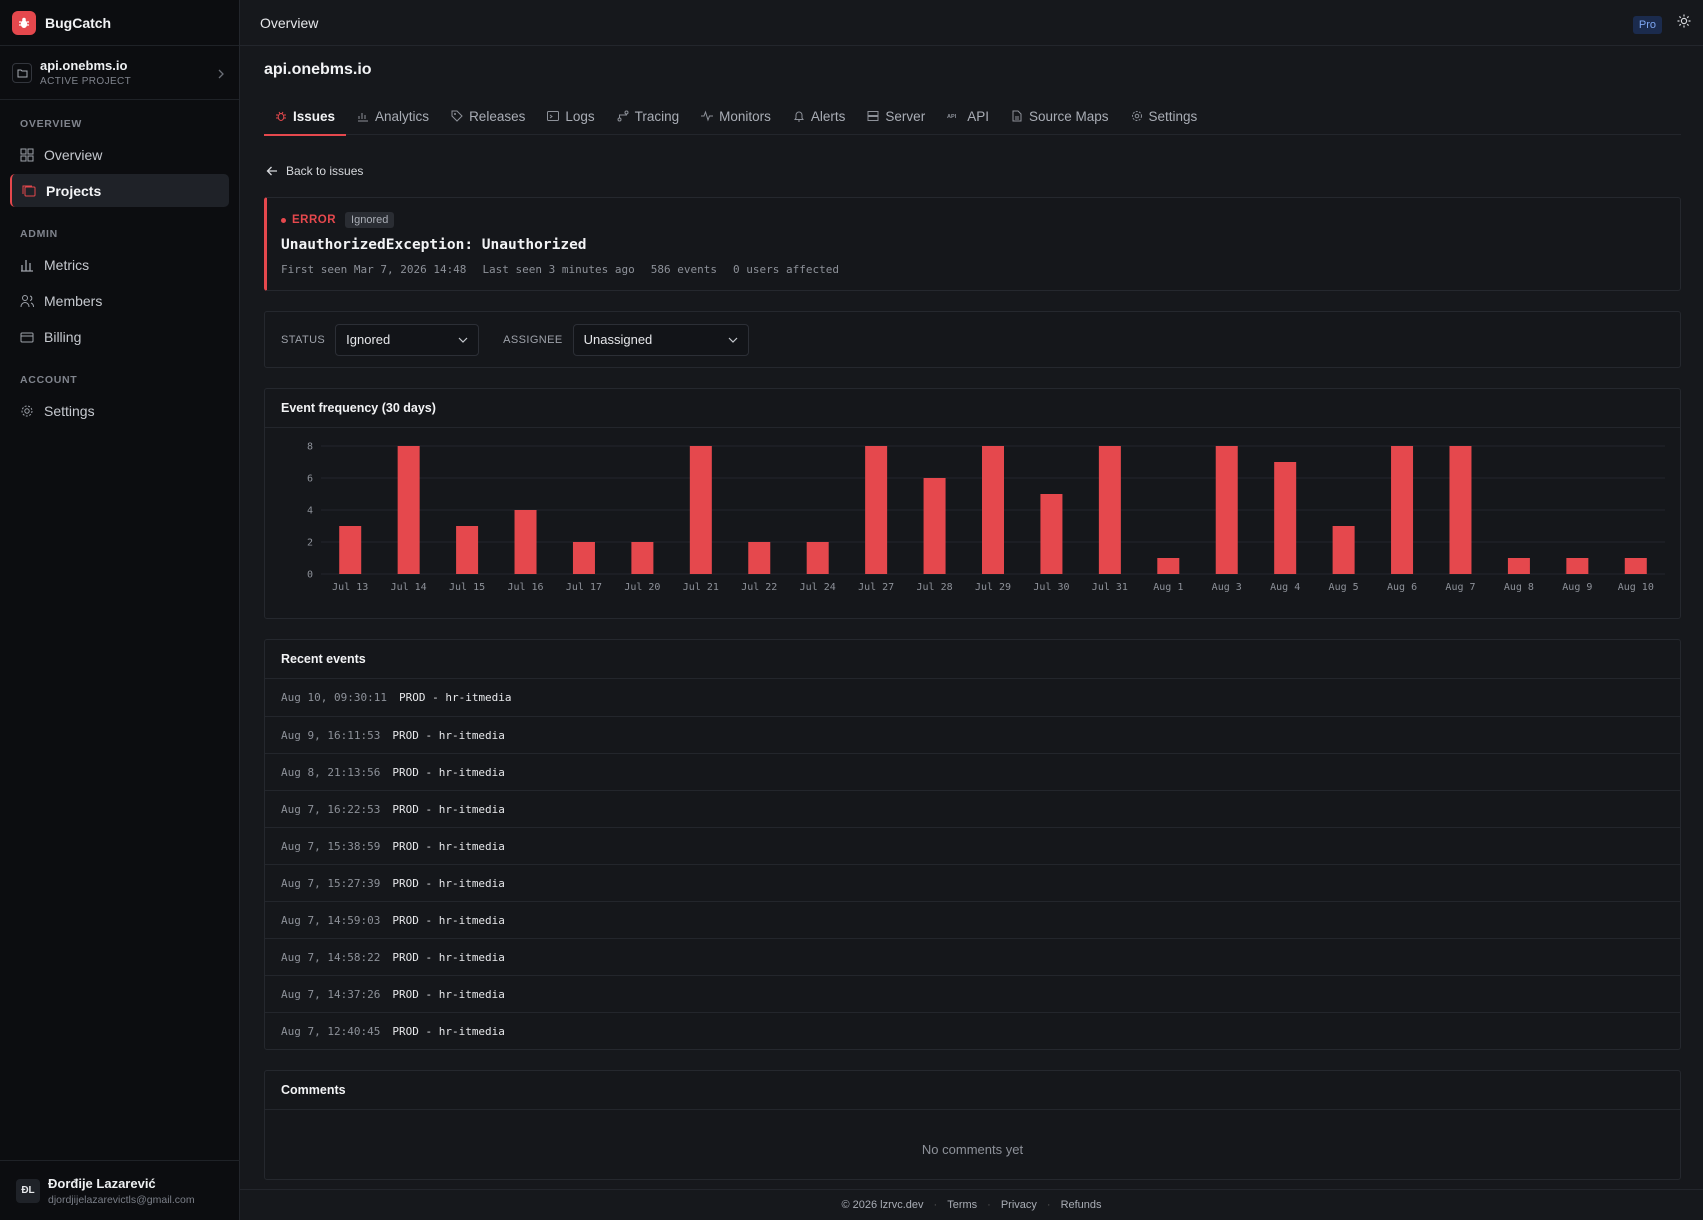 This screenshot has width=1703, height=1220. Describe the element at coordinates (314, 220) in the screenshot. I see `issue-level: ERROR` at that location.